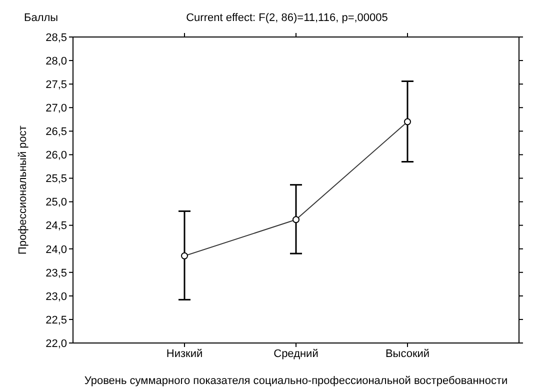 This screenshot has width=554, height=388. Describe the element at coordinates (56, 38) in the screenshot. I see `y-tick-label: 28,5` at that location.